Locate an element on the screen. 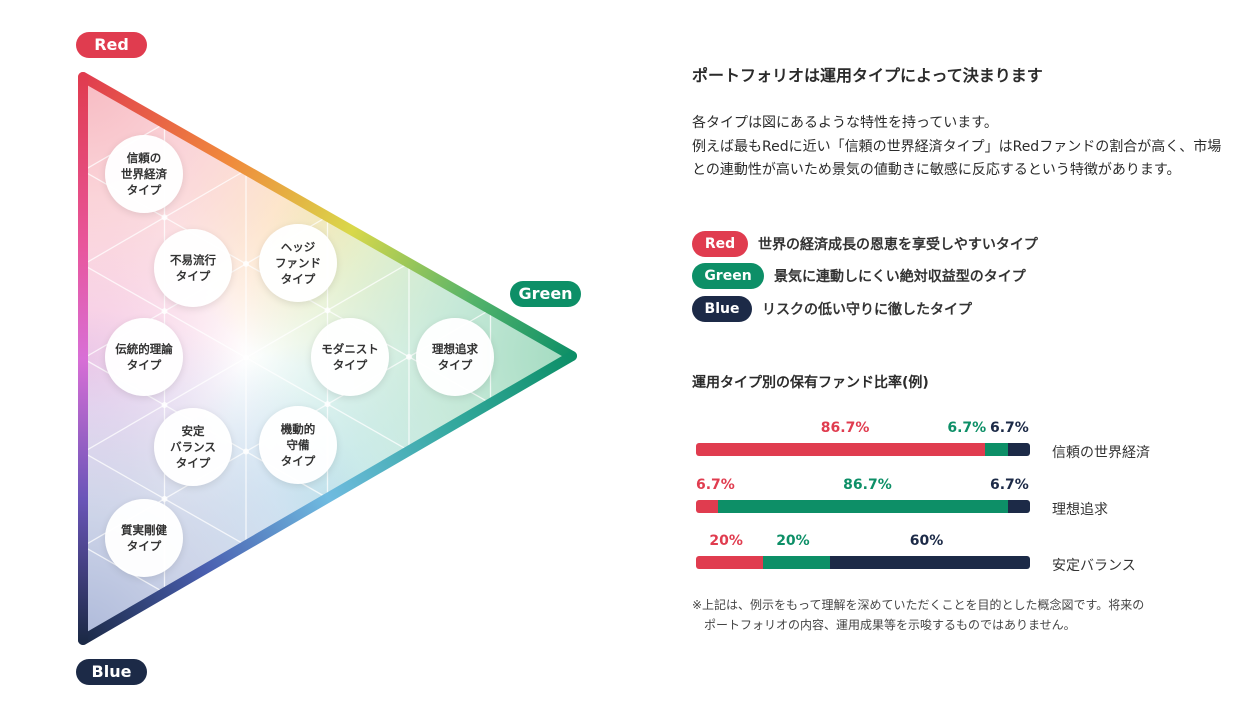 The width and height of the screenshot is (1250, 710). red-corner-label: Red is located at coordinates (111, 45).